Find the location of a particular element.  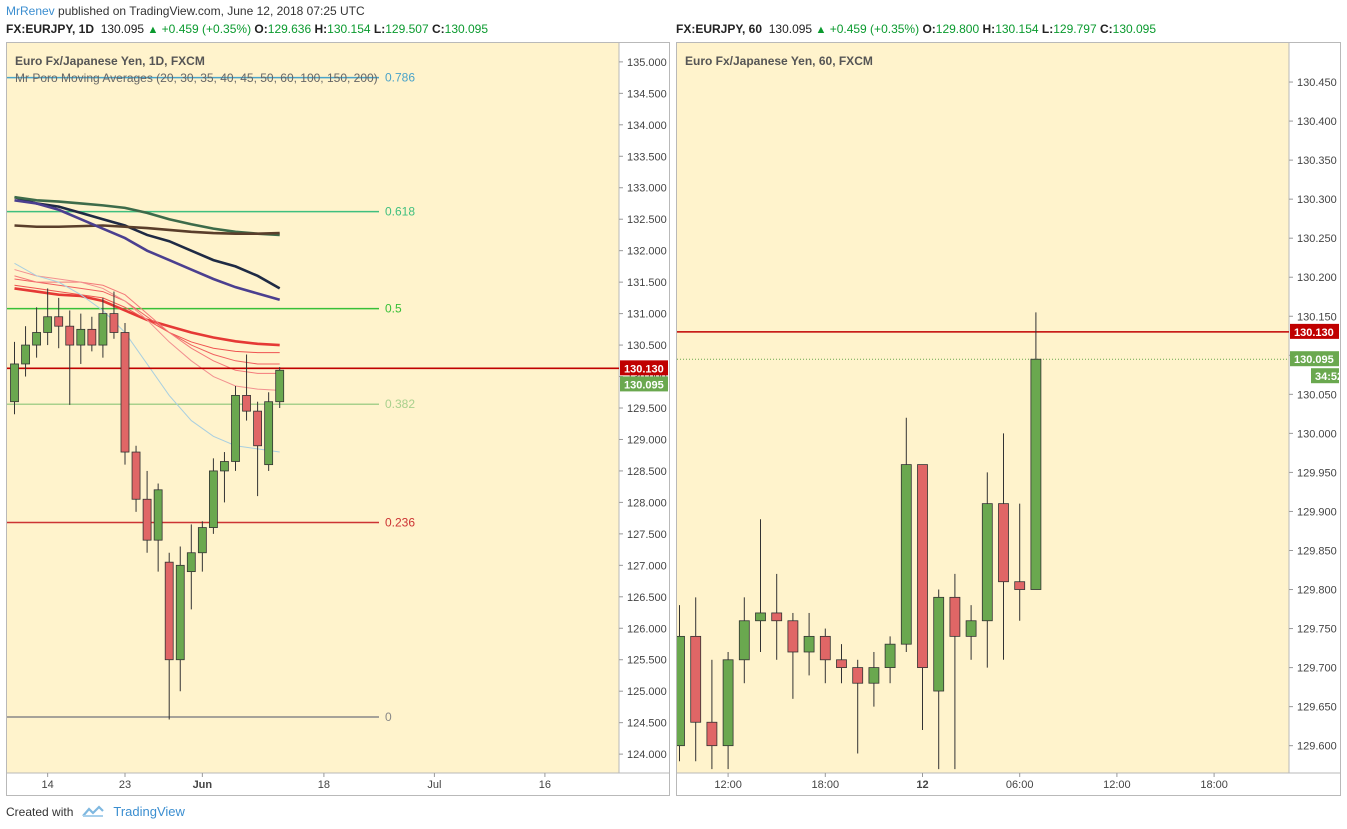

y-tick-label: 134.000 is located at coordinates (647, 126).